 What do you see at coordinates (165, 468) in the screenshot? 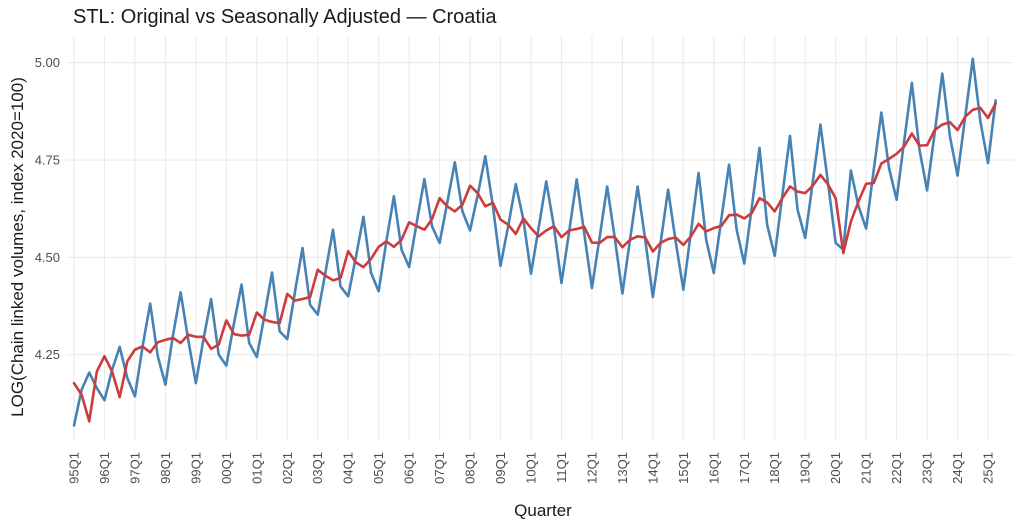
I see `x-tick-label: 98Q1` at bounding box center [165, 468].